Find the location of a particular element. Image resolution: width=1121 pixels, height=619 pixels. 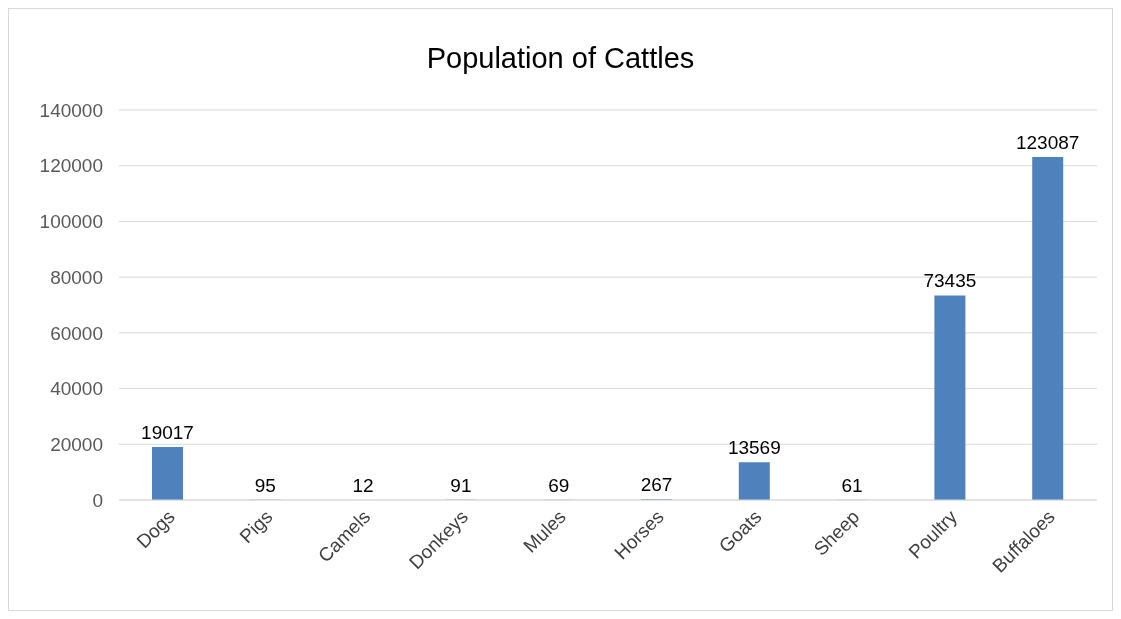

y-tick-label: 140000 is located at coordinates (71, 110).